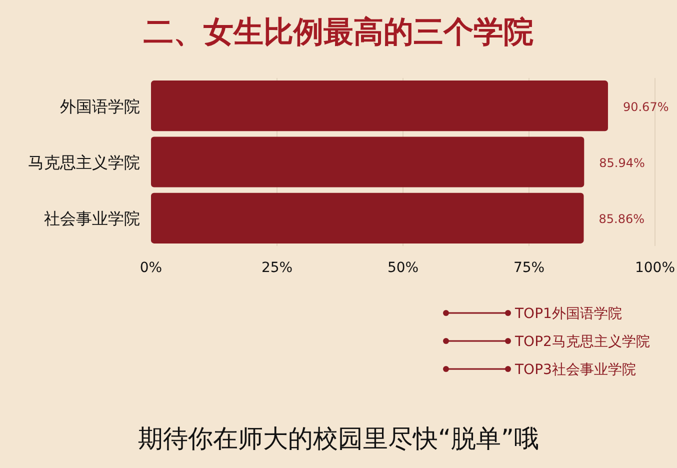  I want to click on y-tick-label: 马克思主义学院, so click(84, 162).